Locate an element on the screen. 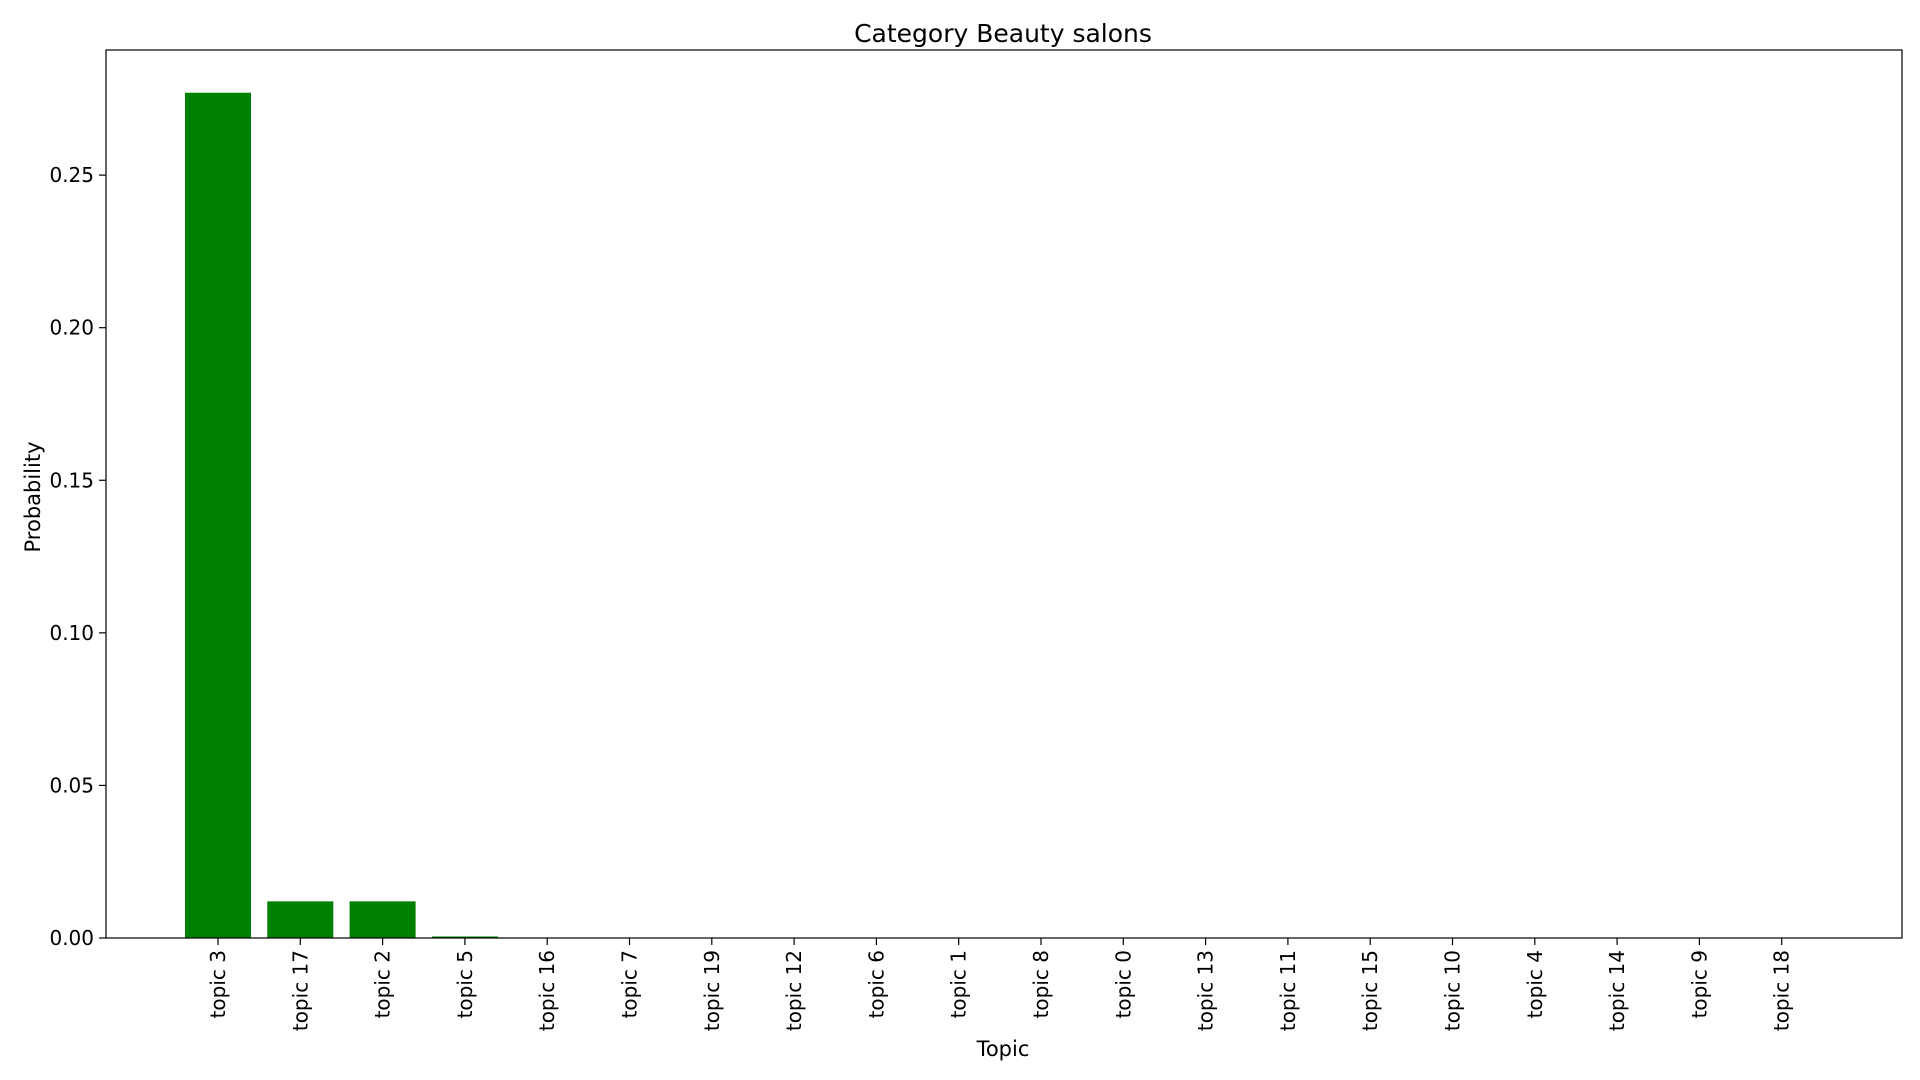  x-tick-label: topic 10 is located at coordinates (1453, 990).